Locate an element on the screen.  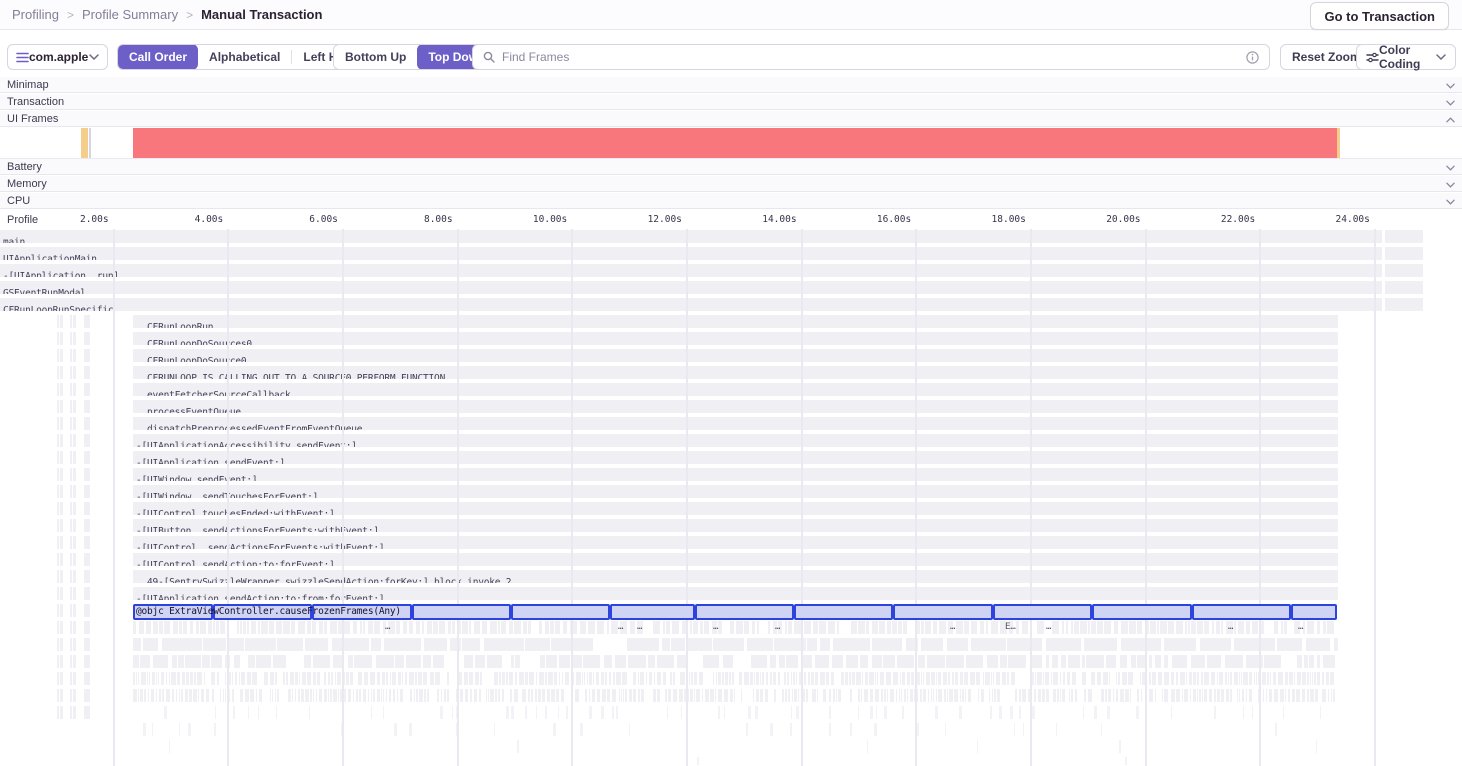
ui-frames-bar-amber is located at coordinates (1338, 143).